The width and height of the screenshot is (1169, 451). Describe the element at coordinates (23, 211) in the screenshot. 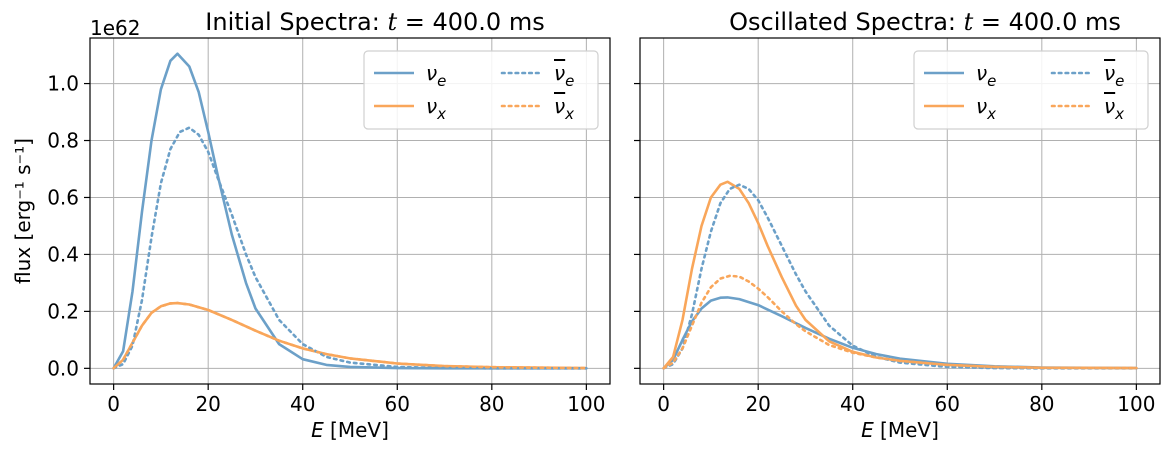

I see `y-axis-label: flux [erg⁻¹ s⁻¹]` at that location.